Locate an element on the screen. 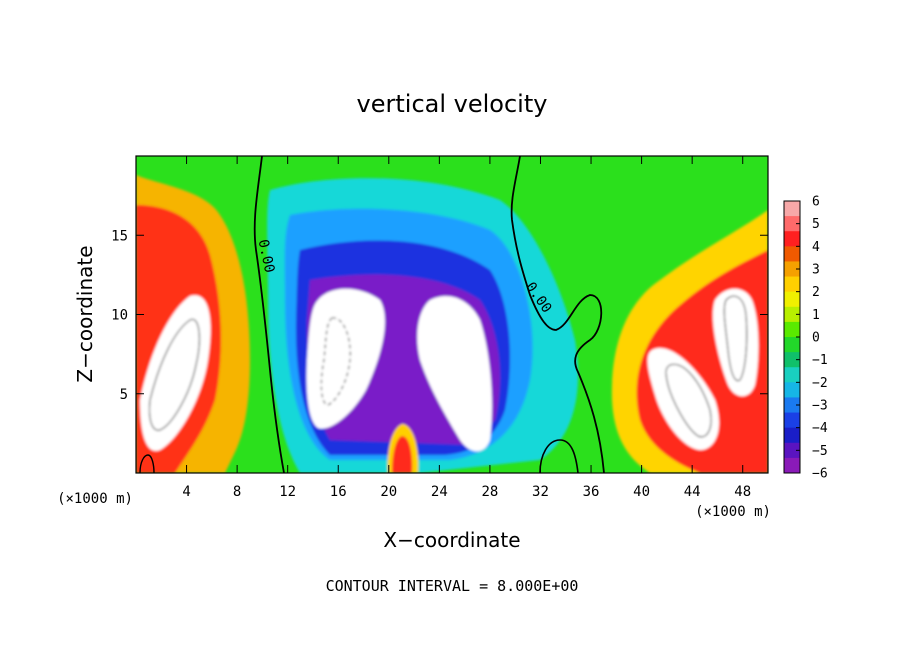 This screenshot has height=654, width=904. y-tick-label: 10 is located at coordinates (119, 316).